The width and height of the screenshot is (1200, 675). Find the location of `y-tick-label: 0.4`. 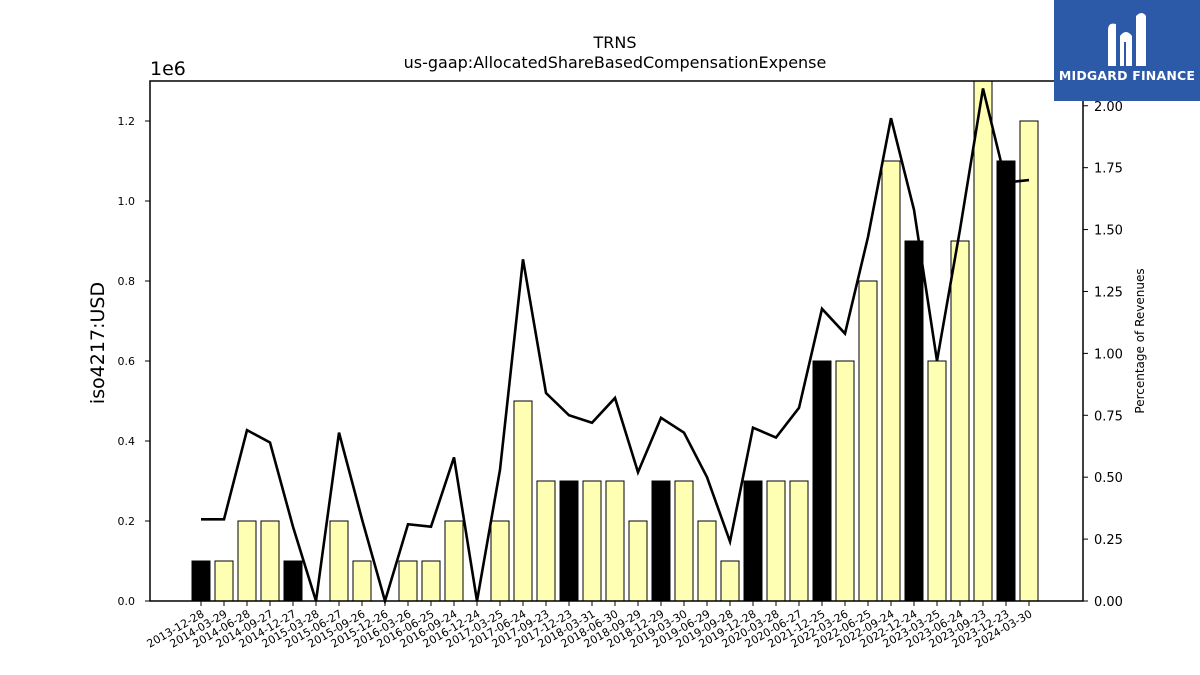

y-tick-label: 0.4 is located at coordinates (127, 441).